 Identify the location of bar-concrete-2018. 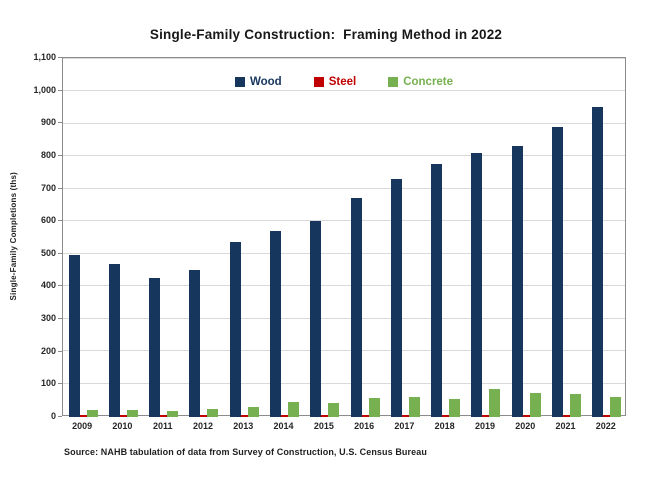
(455, 408).